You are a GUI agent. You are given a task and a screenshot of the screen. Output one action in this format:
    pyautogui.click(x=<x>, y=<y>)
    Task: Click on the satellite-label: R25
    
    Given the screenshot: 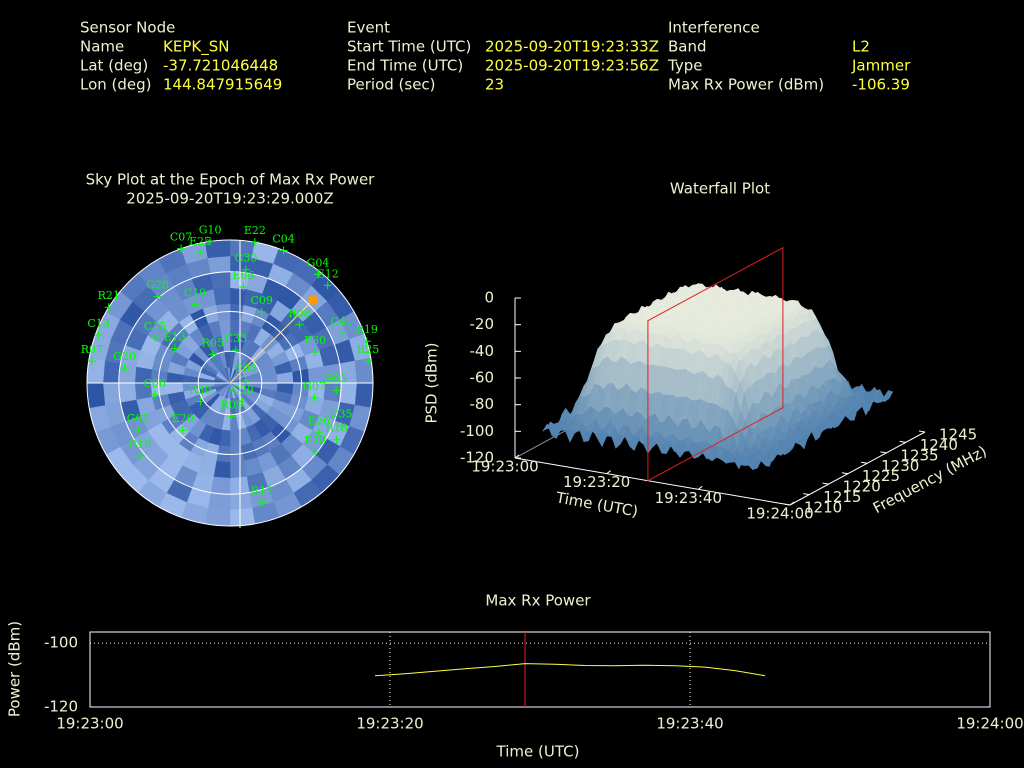 What is the action you would take?
    pyautogui.click(x=368, y=349)
    